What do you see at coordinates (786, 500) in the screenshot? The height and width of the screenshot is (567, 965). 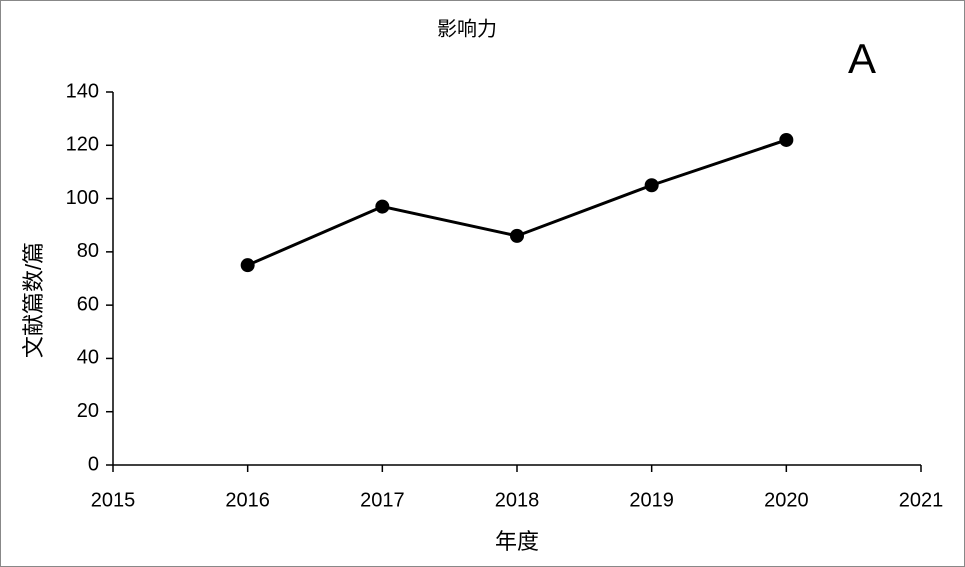 I see `x-tick-label: 2020` at bounding box center [786, 500].